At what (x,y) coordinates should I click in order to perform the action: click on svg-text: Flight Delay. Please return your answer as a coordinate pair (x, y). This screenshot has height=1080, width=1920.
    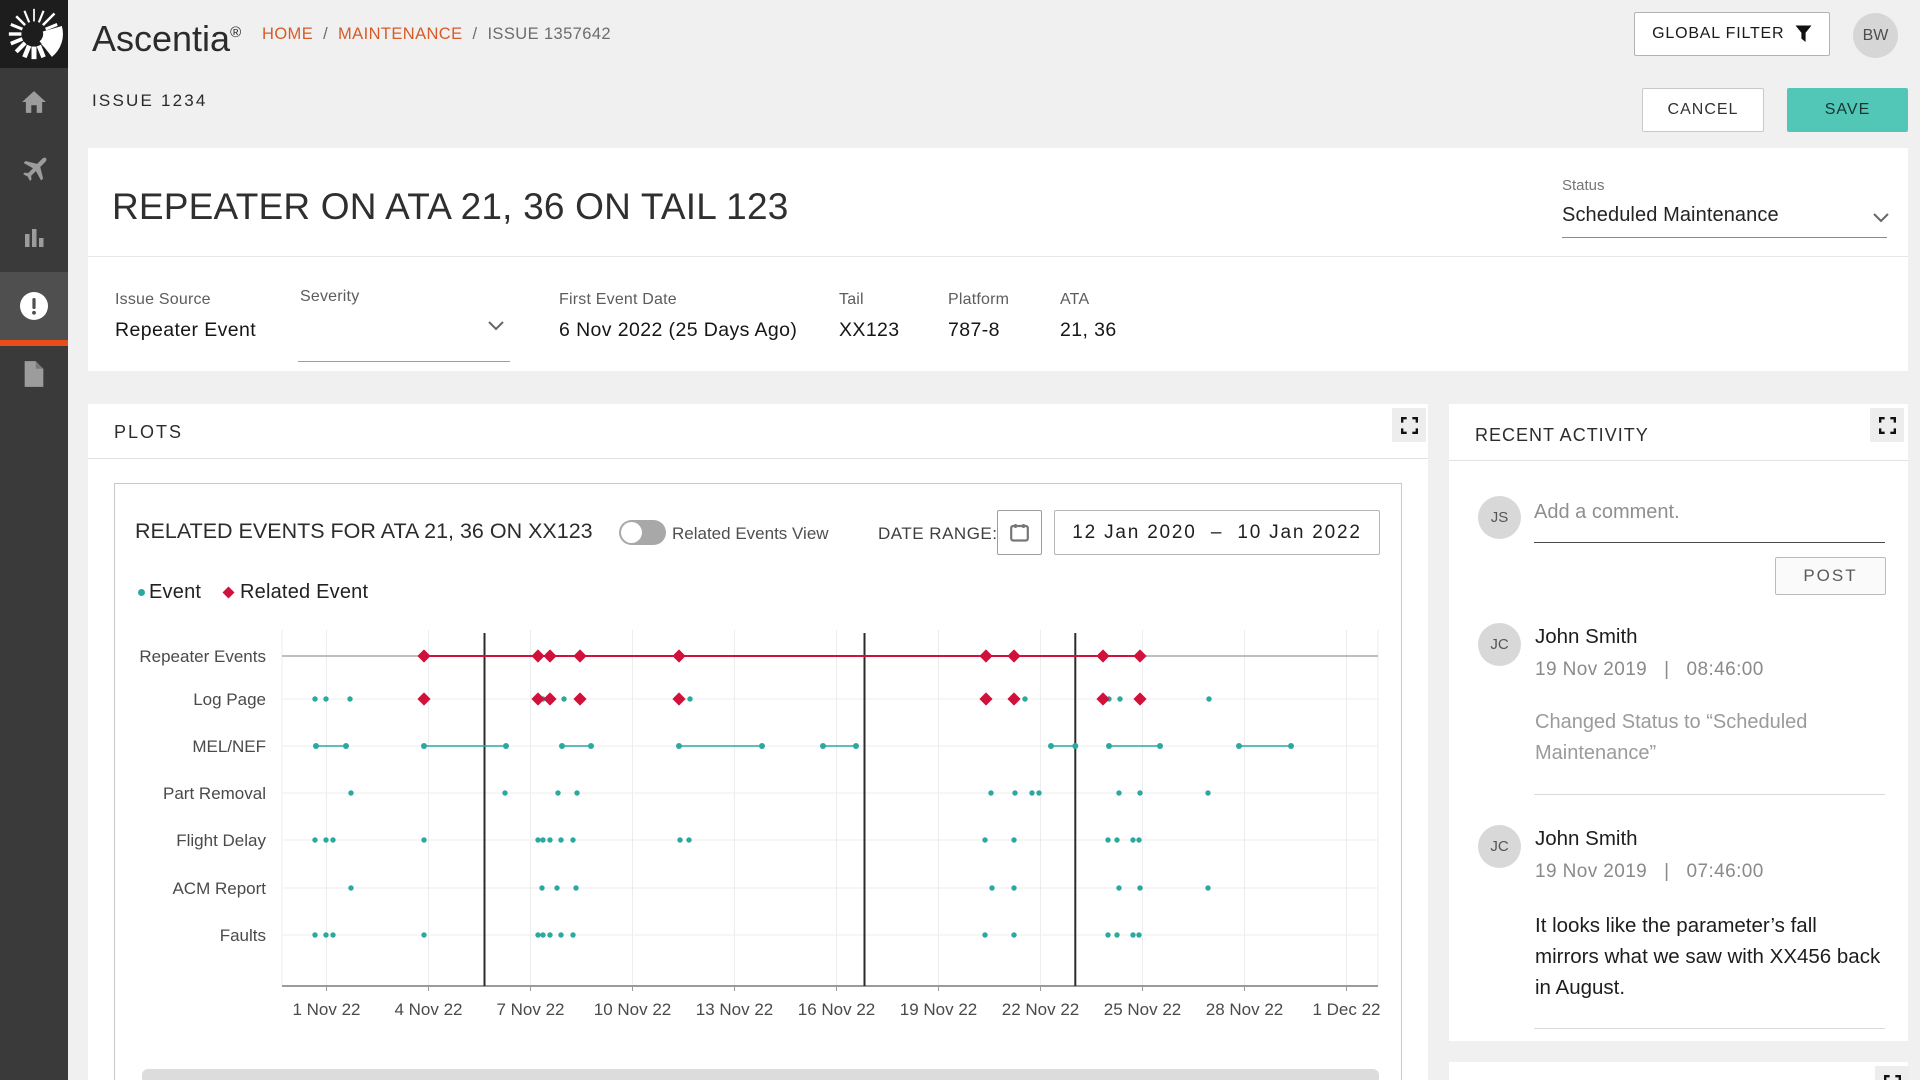
    Looking at the image, I should click on (221, 840).